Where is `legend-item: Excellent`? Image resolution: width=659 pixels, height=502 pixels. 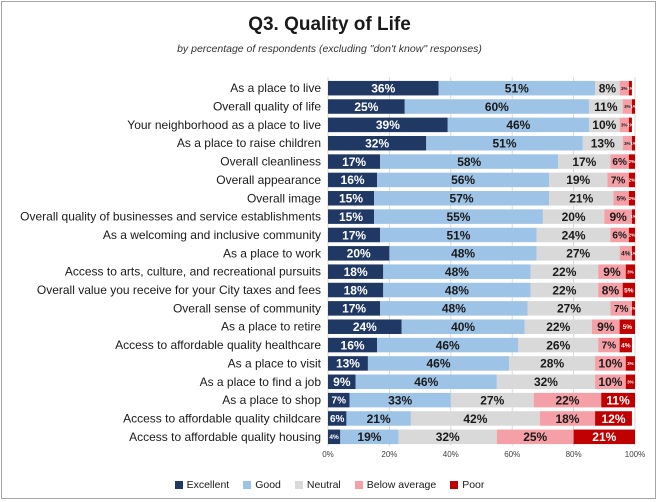
legend-item: Excellent is located at coordinates (201, 485).